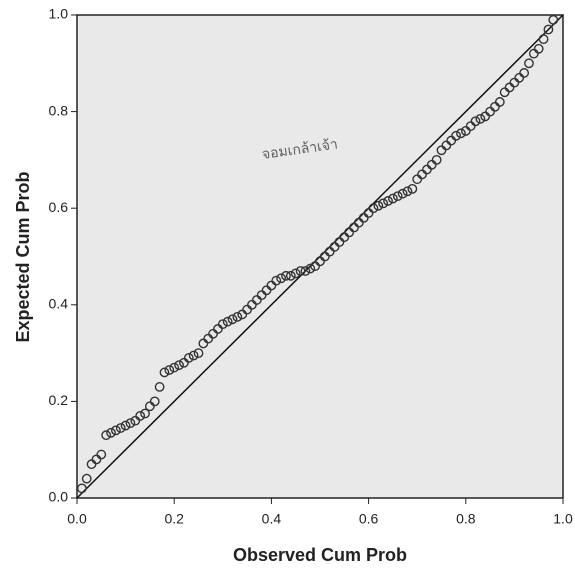 The height and width of the screenshot is (573, 575). Describe the element at coordinates (59, 400) in the screenshot. I see `y-tick-label: 0.2` at that location.